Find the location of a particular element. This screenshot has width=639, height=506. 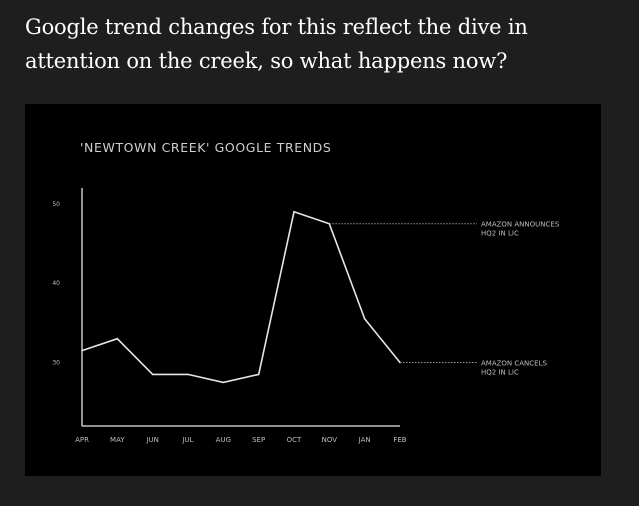

x-tick-label: AUG is located at coordinates (223, 440).